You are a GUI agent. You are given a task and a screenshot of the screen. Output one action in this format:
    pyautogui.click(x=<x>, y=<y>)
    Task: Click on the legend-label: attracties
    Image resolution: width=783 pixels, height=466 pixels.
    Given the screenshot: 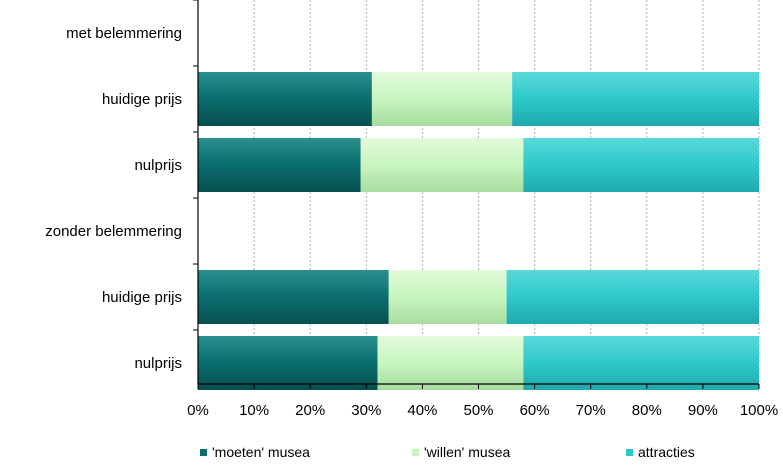 What is the action you would take?
    pyautogui.click(x=666, y=452)
    